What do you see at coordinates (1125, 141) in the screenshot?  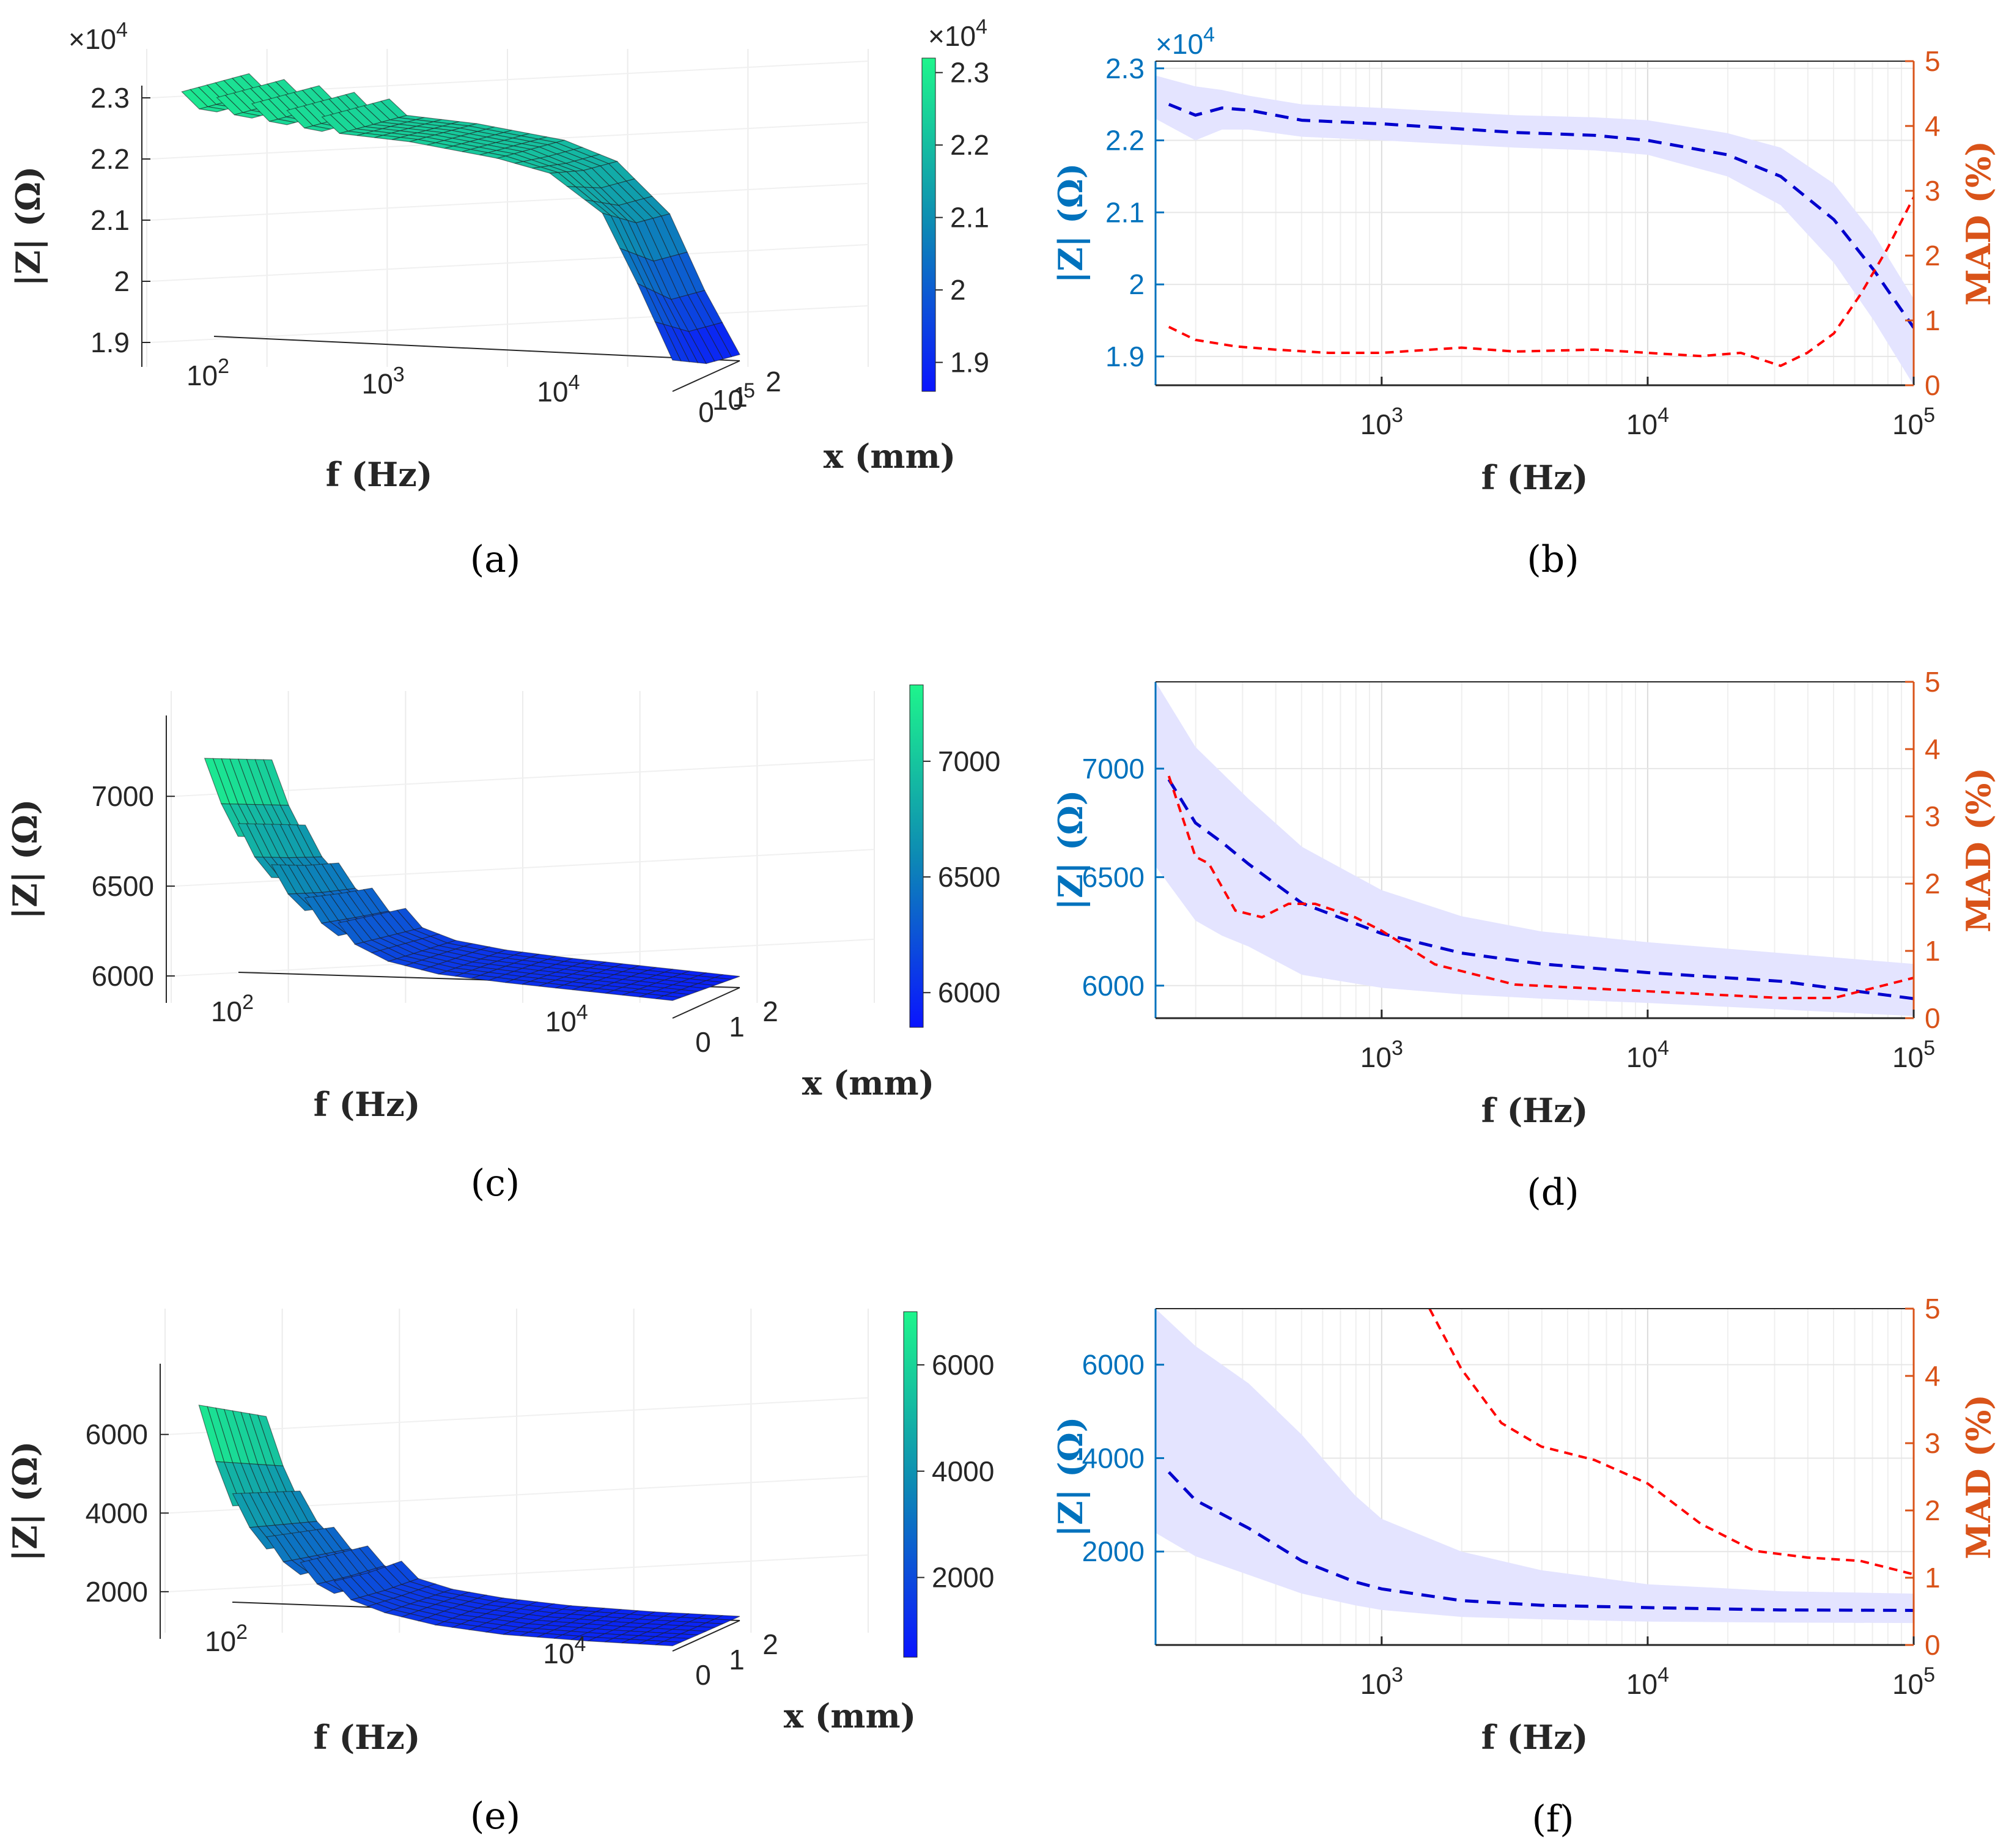 I see `y-left-tick-label: 2.2` at bounding box center [1125, 141].